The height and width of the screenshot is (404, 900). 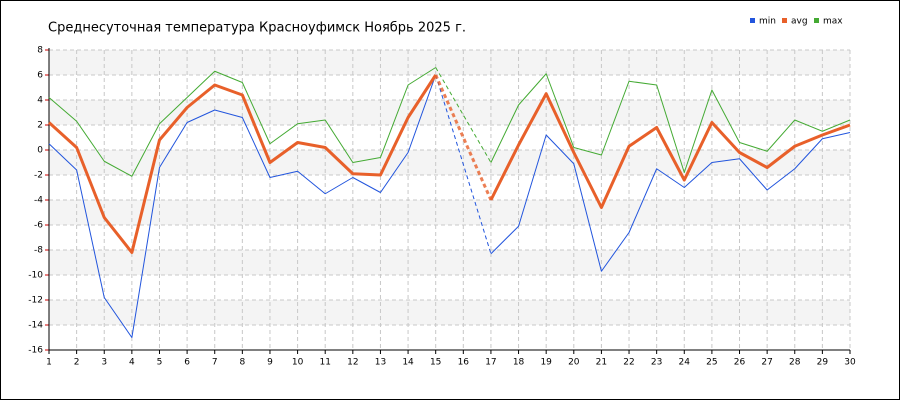 I want to click on x-tick-label: 18, so click(x=519, y=363).